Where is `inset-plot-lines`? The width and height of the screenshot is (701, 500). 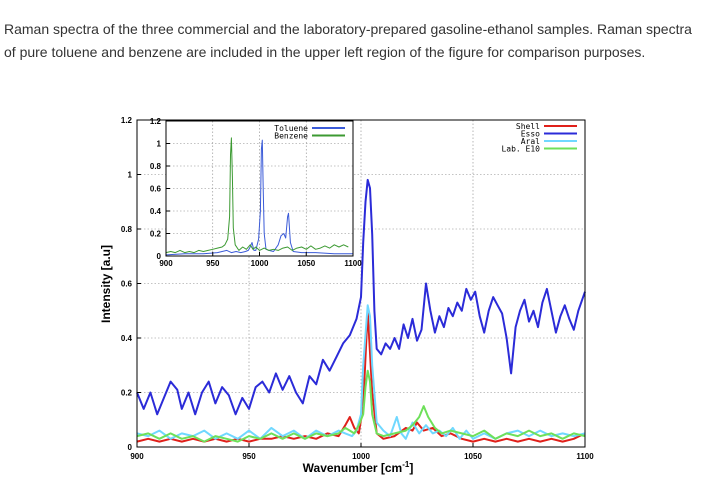 inset-plot-lines is located at coordinates (259, 196).